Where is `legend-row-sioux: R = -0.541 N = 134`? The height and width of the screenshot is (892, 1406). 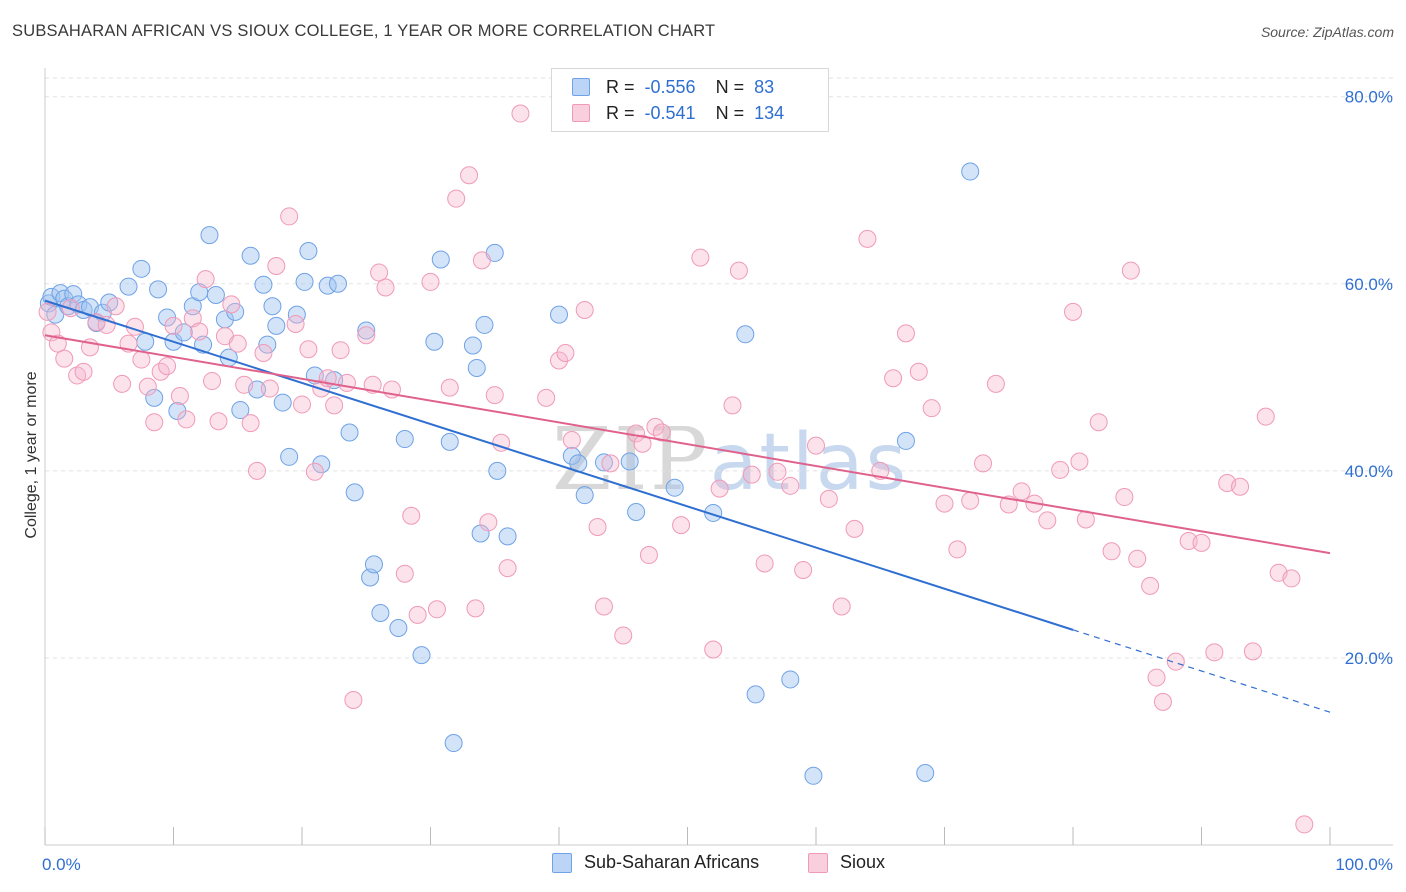
legend-row-sioux: R = -0.541 N = 134 is located at coordinates (678, 113).